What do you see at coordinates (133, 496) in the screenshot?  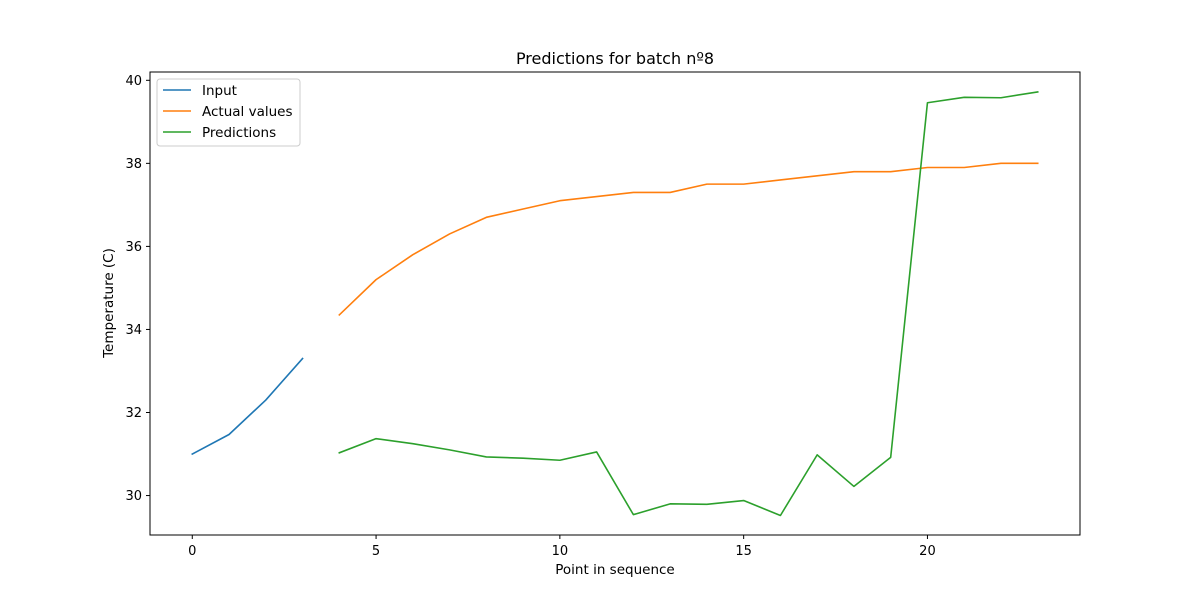 I see `y-tick-label: 30` at bounding box center [133, 496].